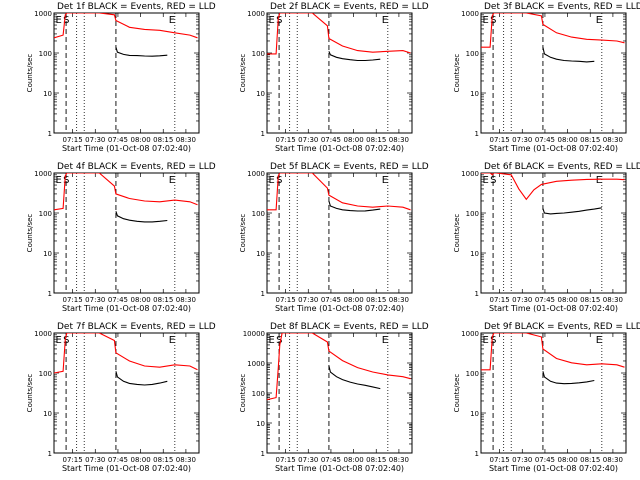 The height and width of the screenshot is (480, 640). Describe the element at coordinates (562, 167) in the screenshot. I see `panel-title: Det 6f BLACK = Events, RED = LLD` at that location.